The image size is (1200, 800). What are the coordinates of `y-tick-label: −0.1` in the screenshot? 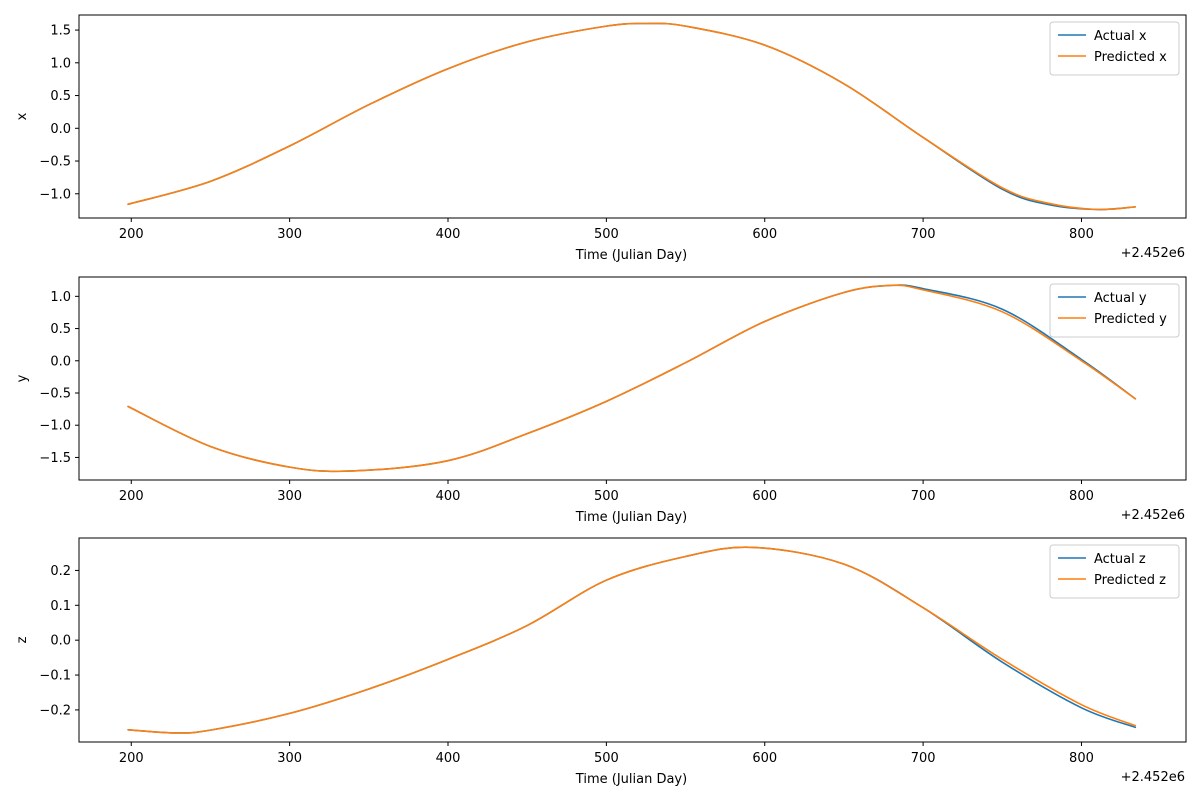 It's located at (55, 676).